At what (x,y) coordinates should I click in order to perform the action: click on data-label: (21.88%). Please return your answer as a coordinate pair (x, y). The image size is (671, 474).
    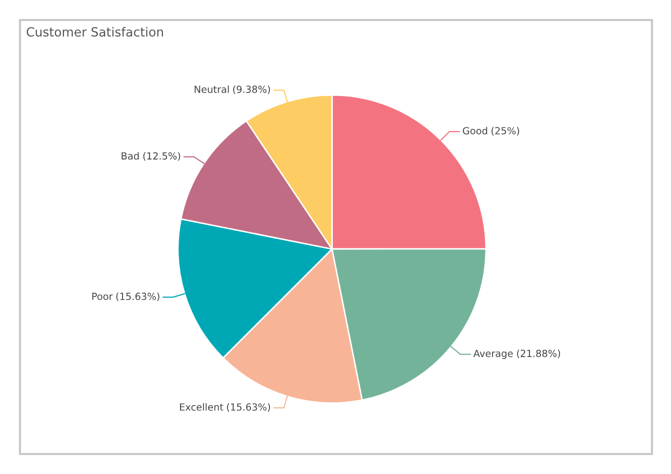
    Looking at the image, I should click on (538, 354).